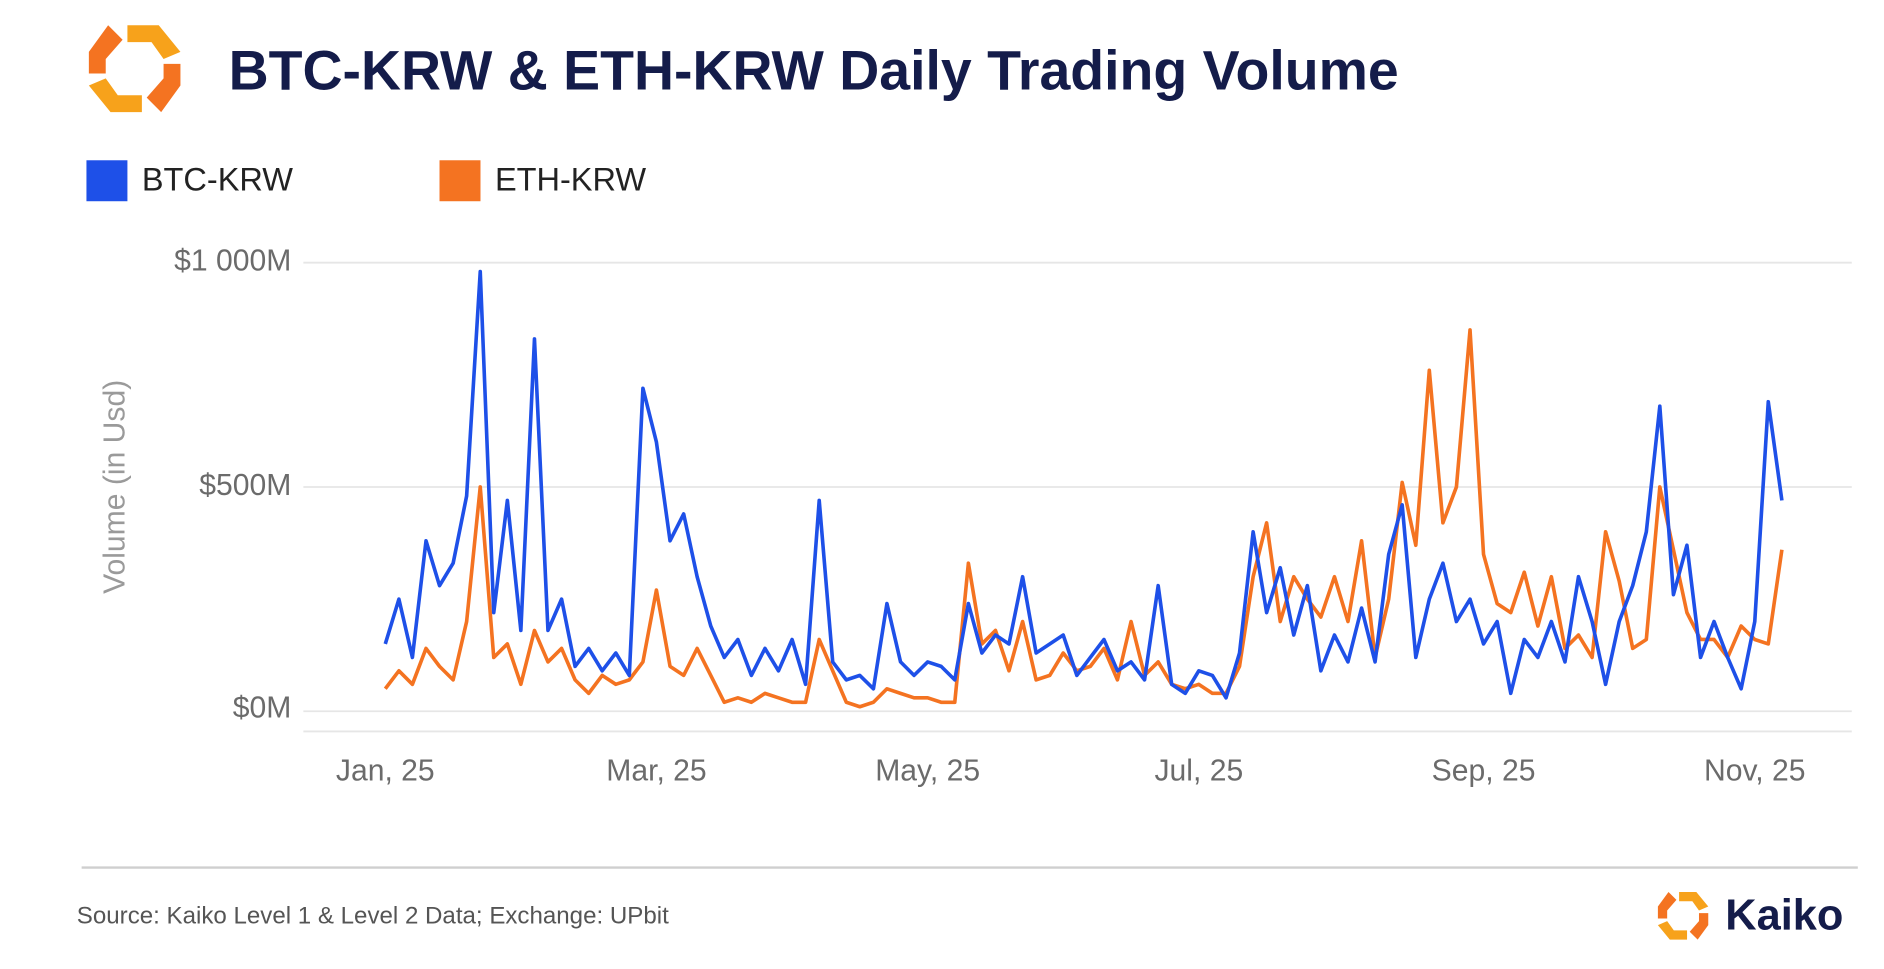 This screenshot has width=1884, height=969. Describe the element at coordinates (1683, 915) in the screenshot. I see `brand-logo` at that location.